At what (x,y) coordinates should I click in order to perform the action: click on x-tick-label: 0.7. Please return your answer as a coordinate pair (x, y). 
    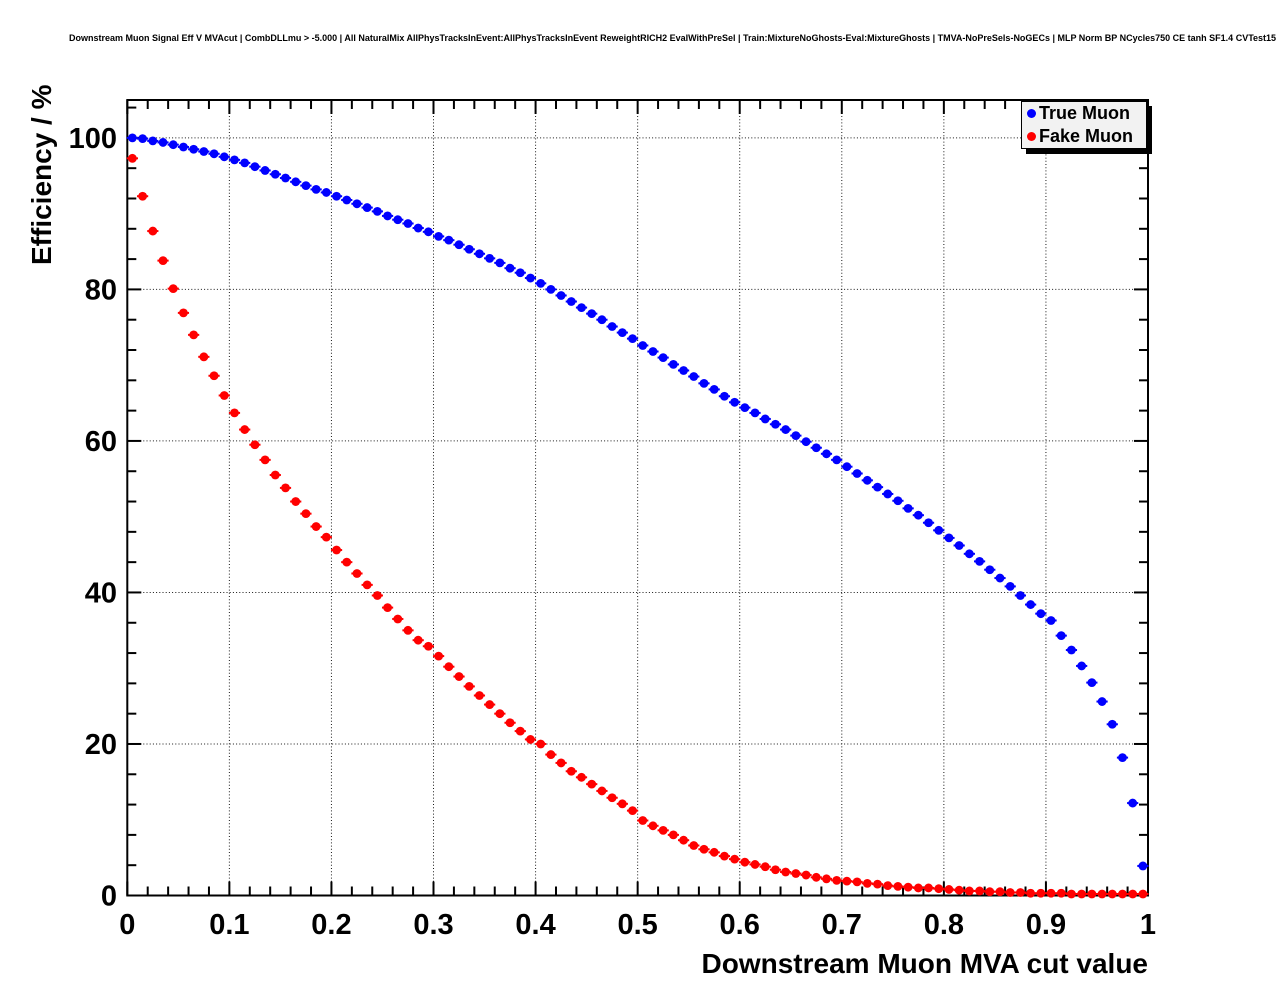
    Looking at the image, I should click on (842, 925).